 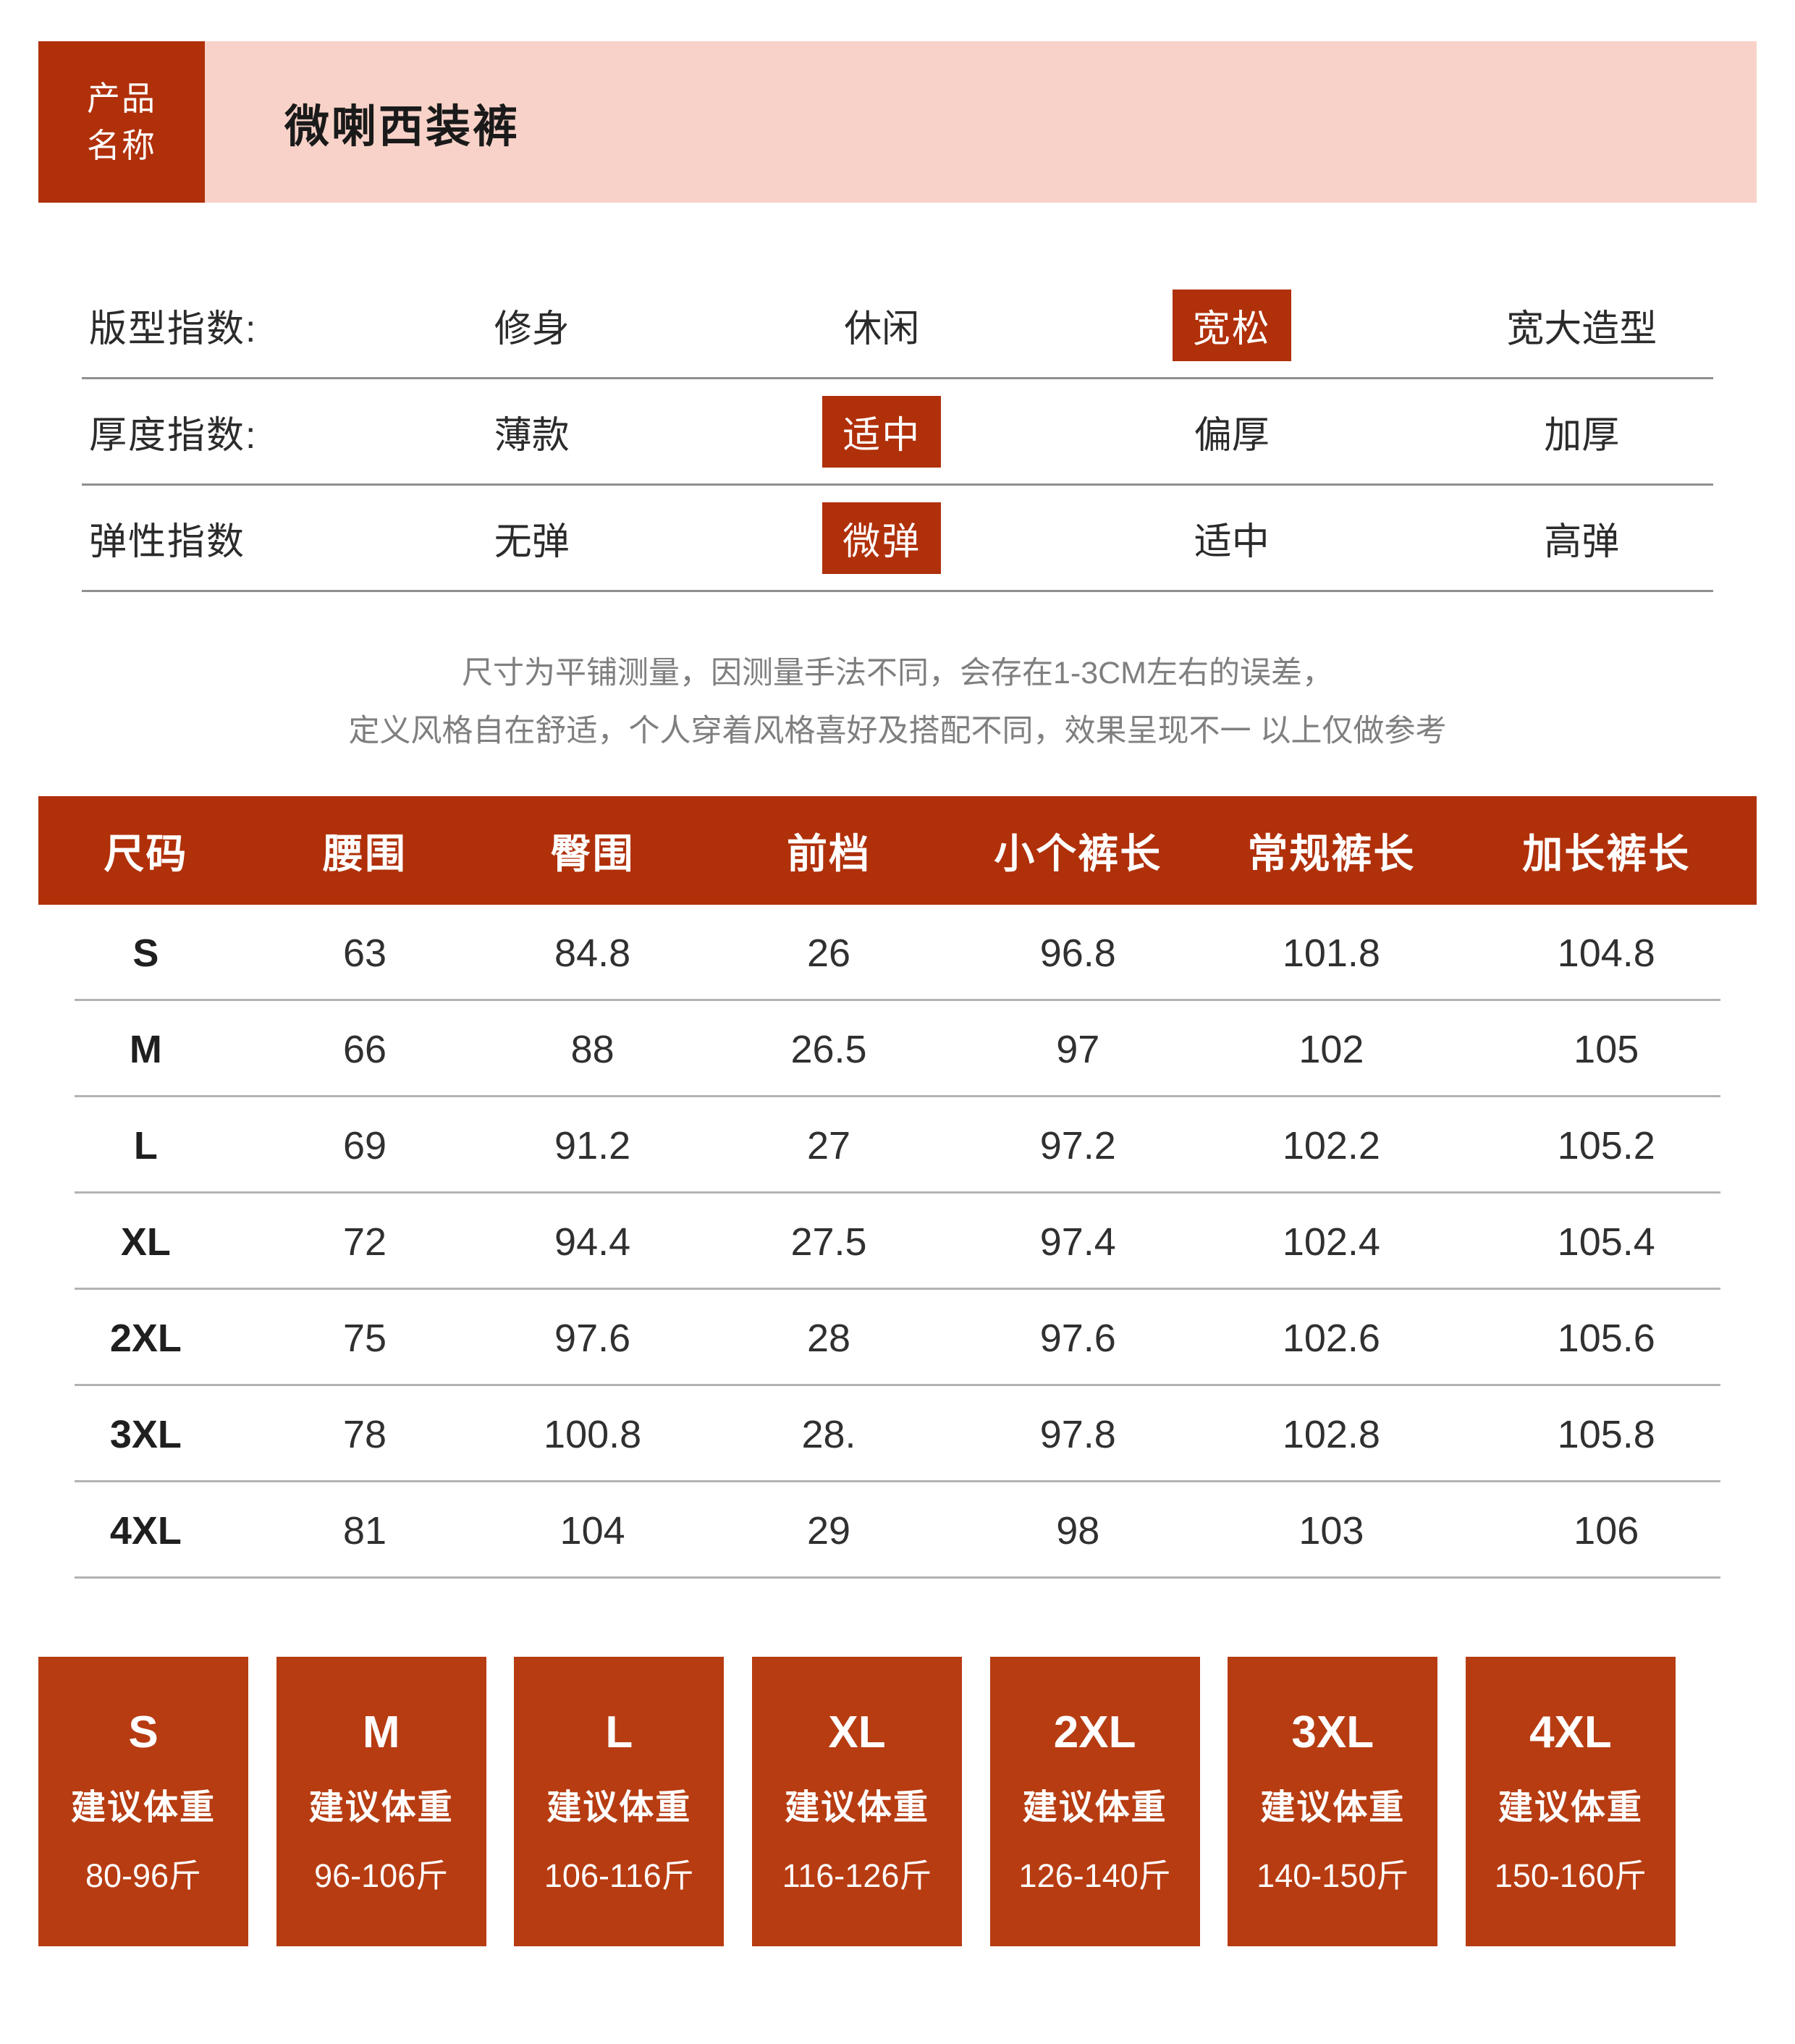 I want to click on option-highlighted: 宽松, so click(x=1231, y=325).